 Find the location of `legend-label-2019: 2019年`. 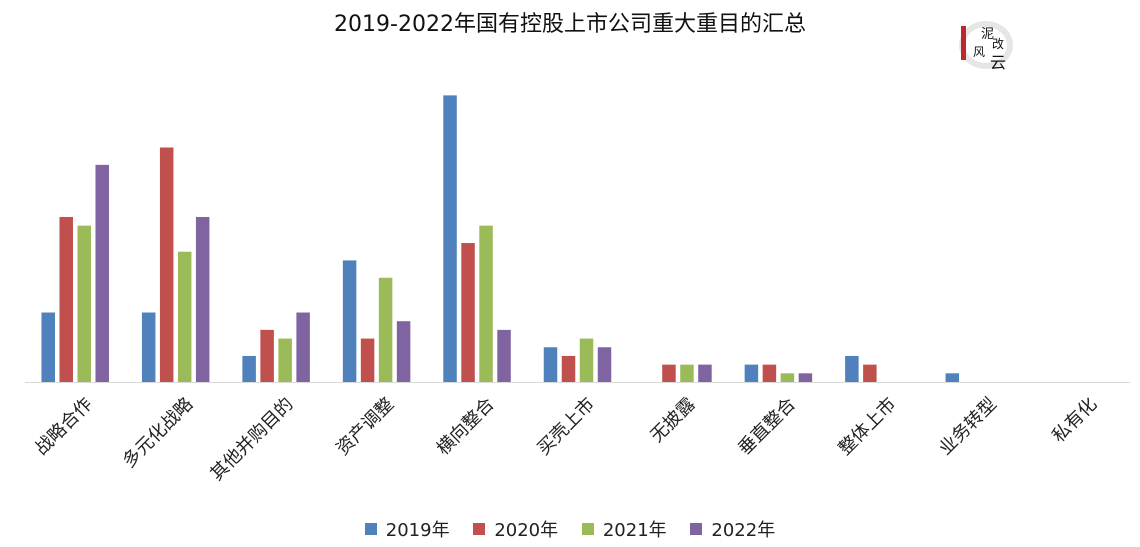

legend-label-2019: 2019年 is located at coordinates (417, 530).